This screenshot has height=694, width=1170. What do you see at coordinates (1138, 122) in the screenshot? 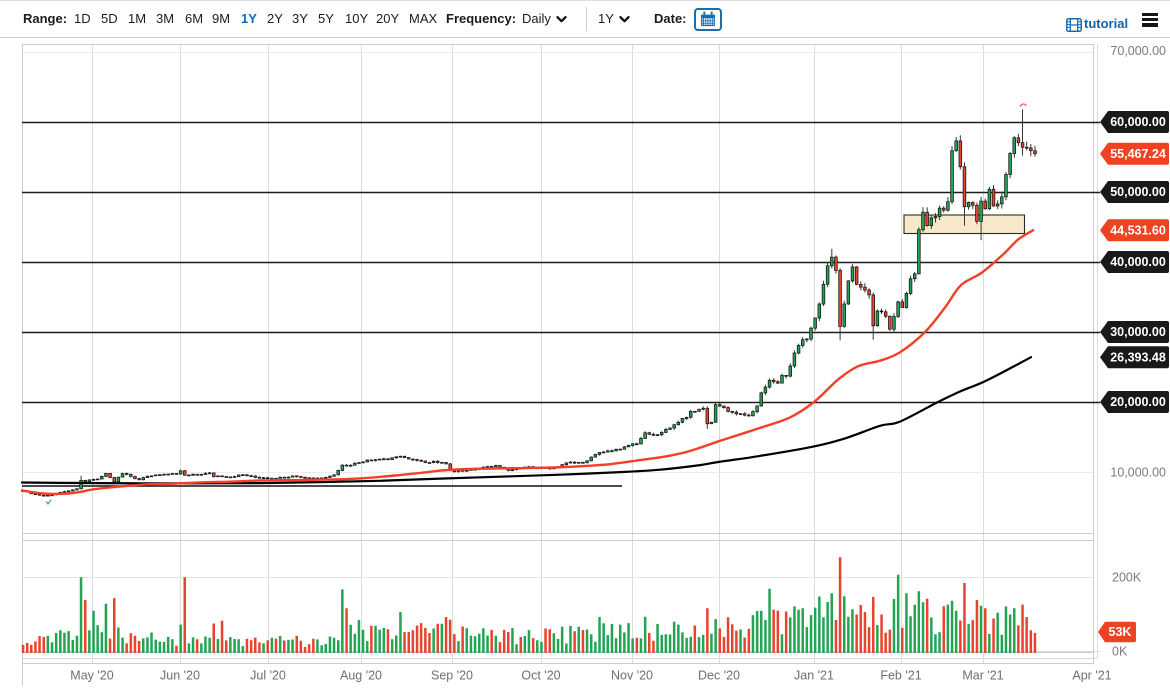
I see `svg-text: 60,000.00` at bounding box center [1138, 122].